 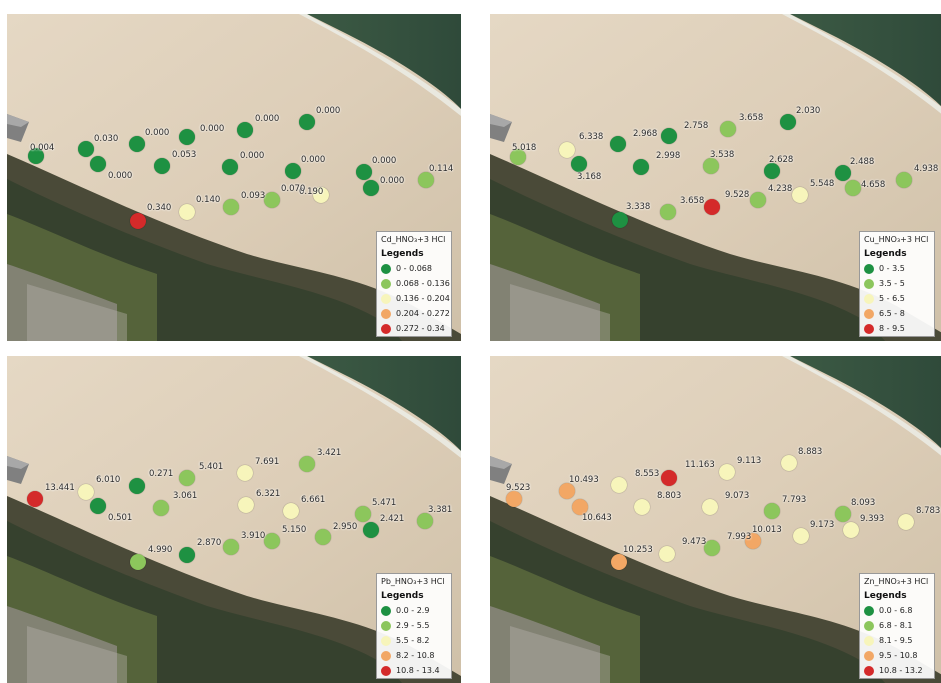 I want to click on legend-row: 0 - 0.068, so click(x=414, y=268).